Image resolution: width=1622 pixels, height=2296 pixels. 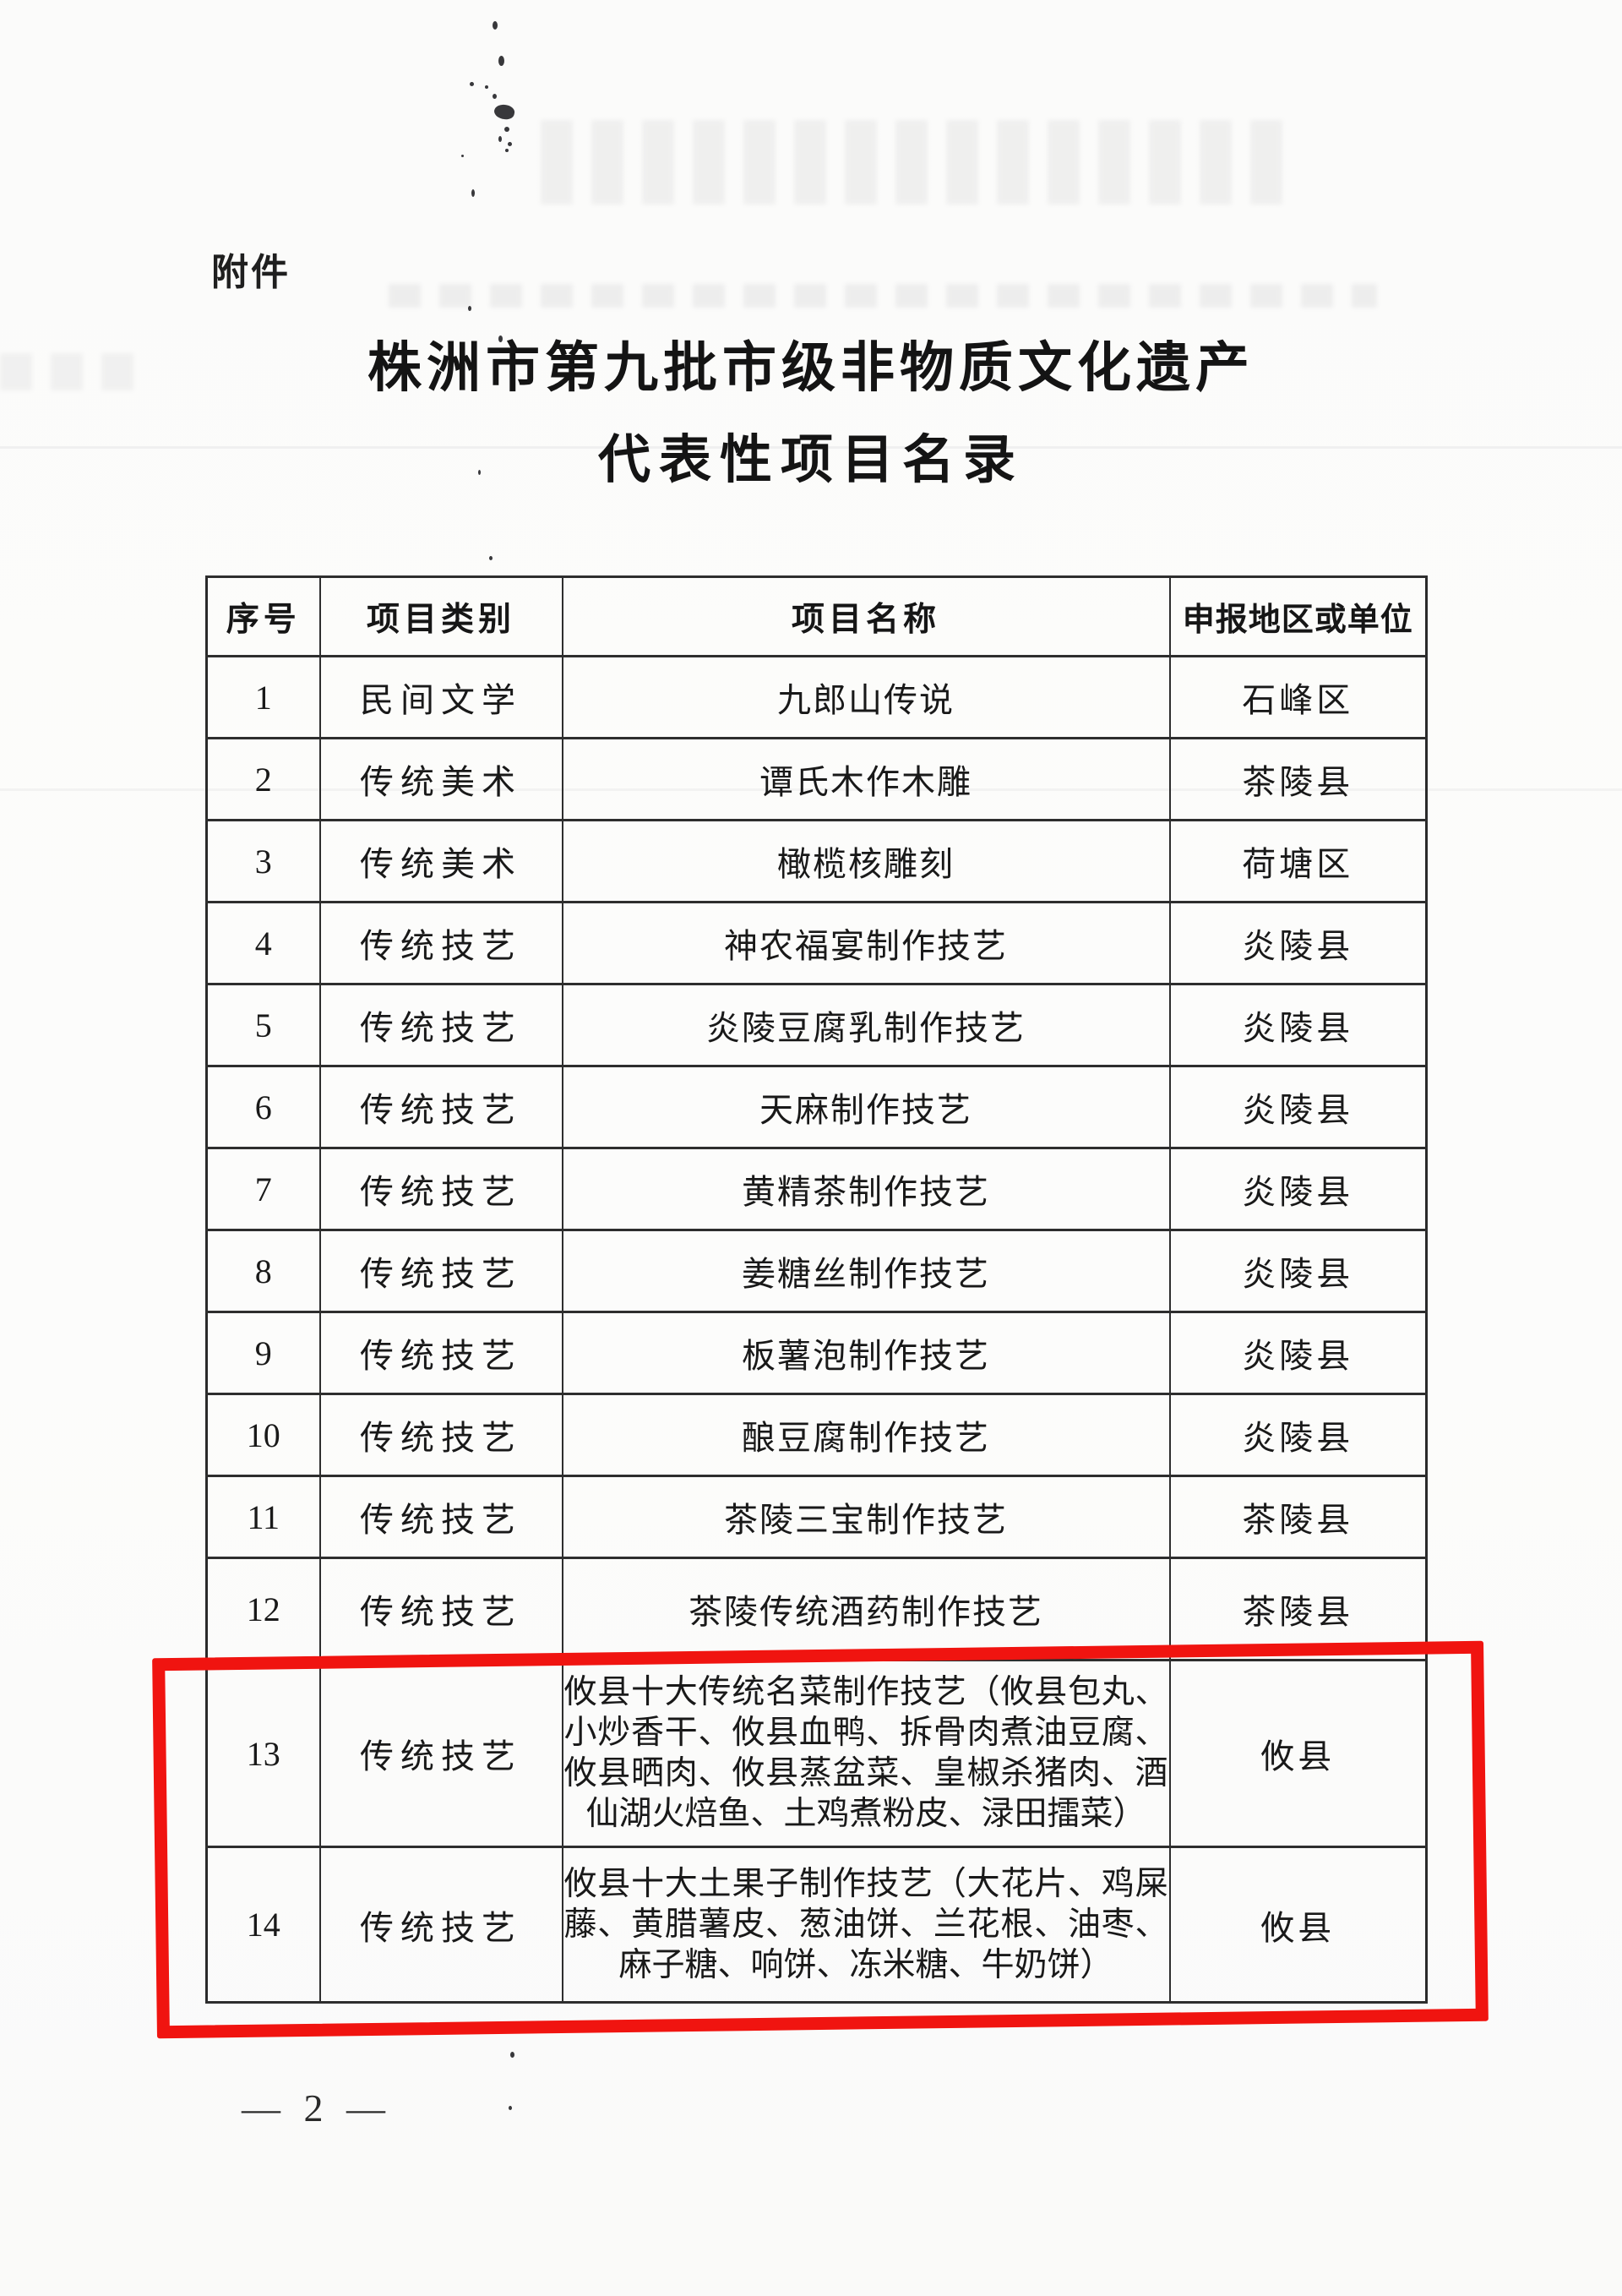 I want to click on title-line-1: 株洲市第九批市级非物质文化遗产, so click(x=811, y=368).